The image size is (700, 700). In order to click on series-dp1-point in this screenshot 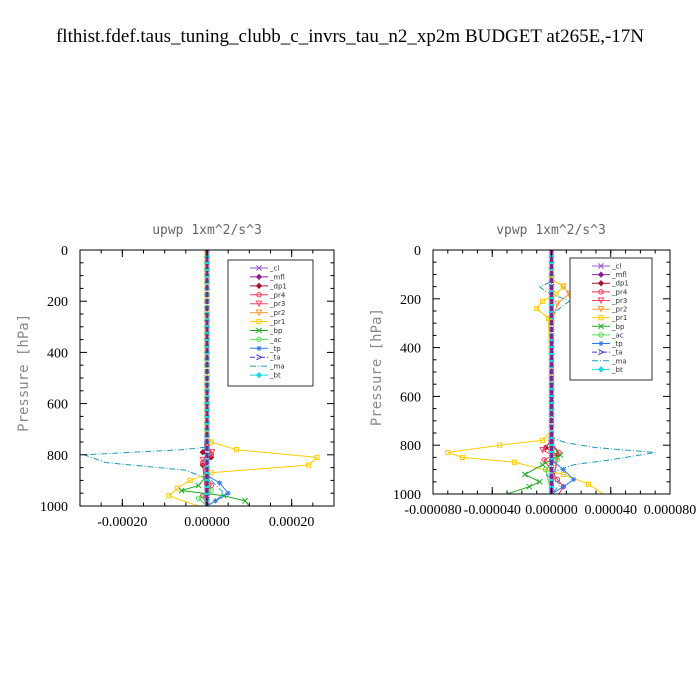, I will do `click(202, 452)`.